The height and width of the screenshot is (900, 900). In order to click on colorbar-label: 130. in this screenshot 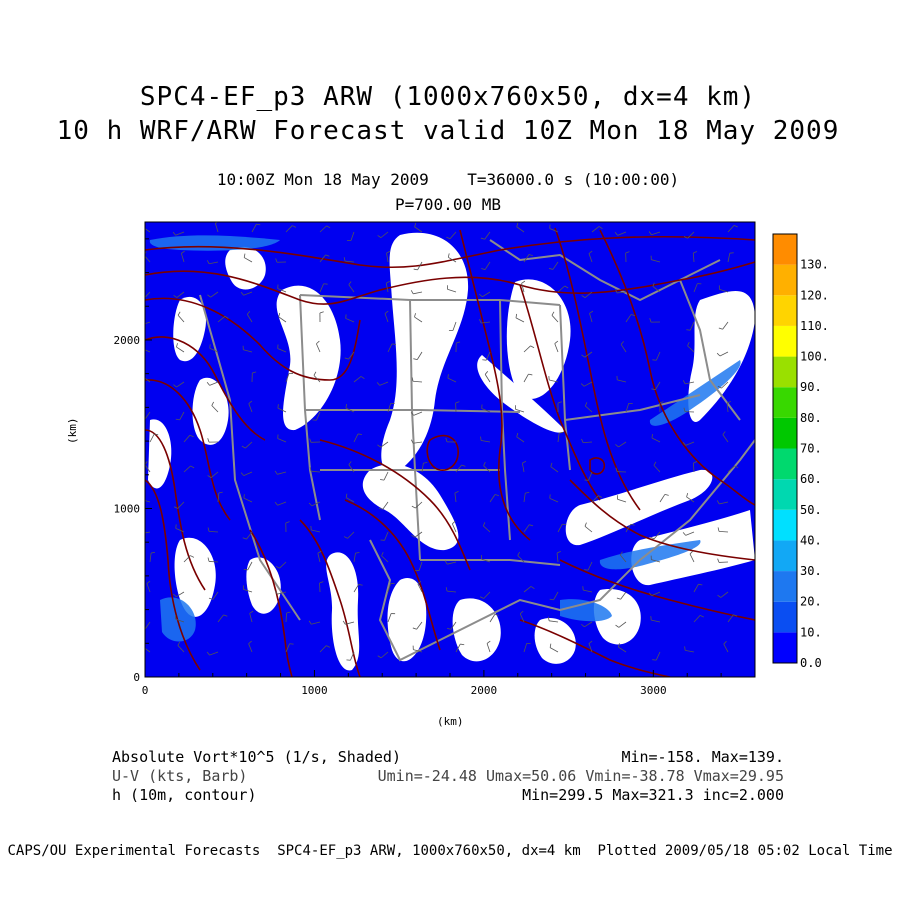, I will do `click(814, 265)`.